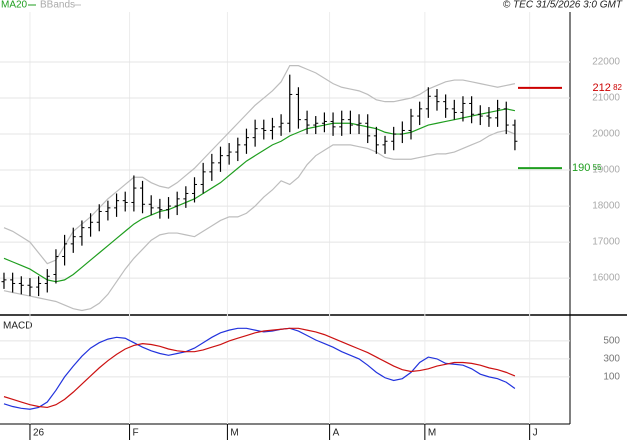  Describe the element at coordinates (602, 88) in the screenshot. I see `price-label-part: 212` at that location.